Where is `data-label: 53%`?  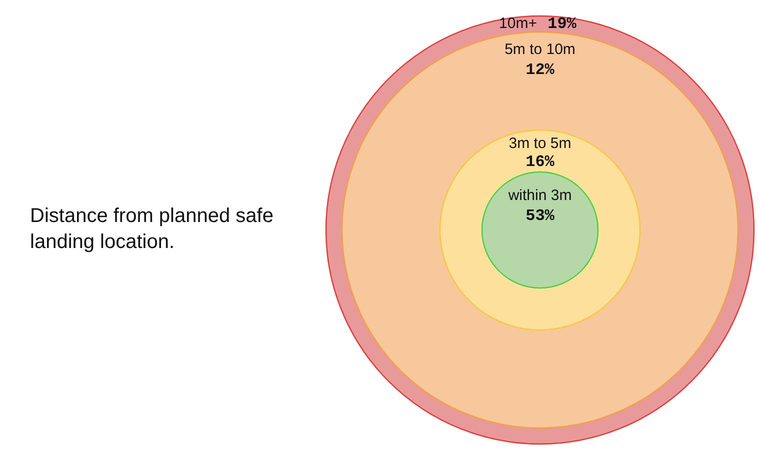 data-label: 53% is located at coordinates (540, 216).